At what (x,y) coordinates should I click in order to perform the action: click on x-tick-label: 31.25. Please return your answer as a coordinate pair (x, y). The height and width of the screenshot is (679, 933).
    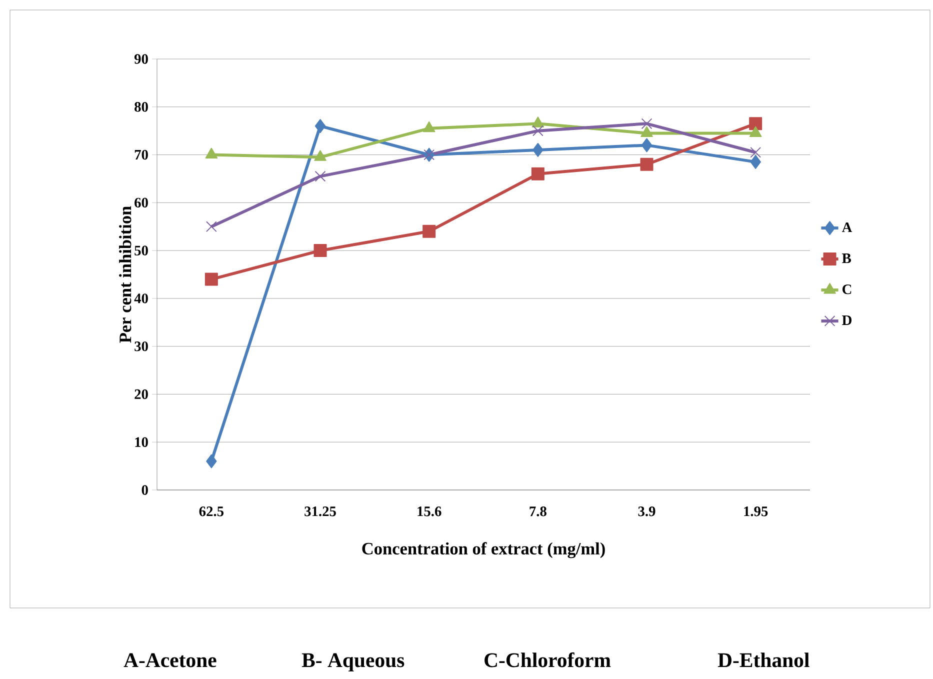
    Looking at the image, I should click on (320, 511).